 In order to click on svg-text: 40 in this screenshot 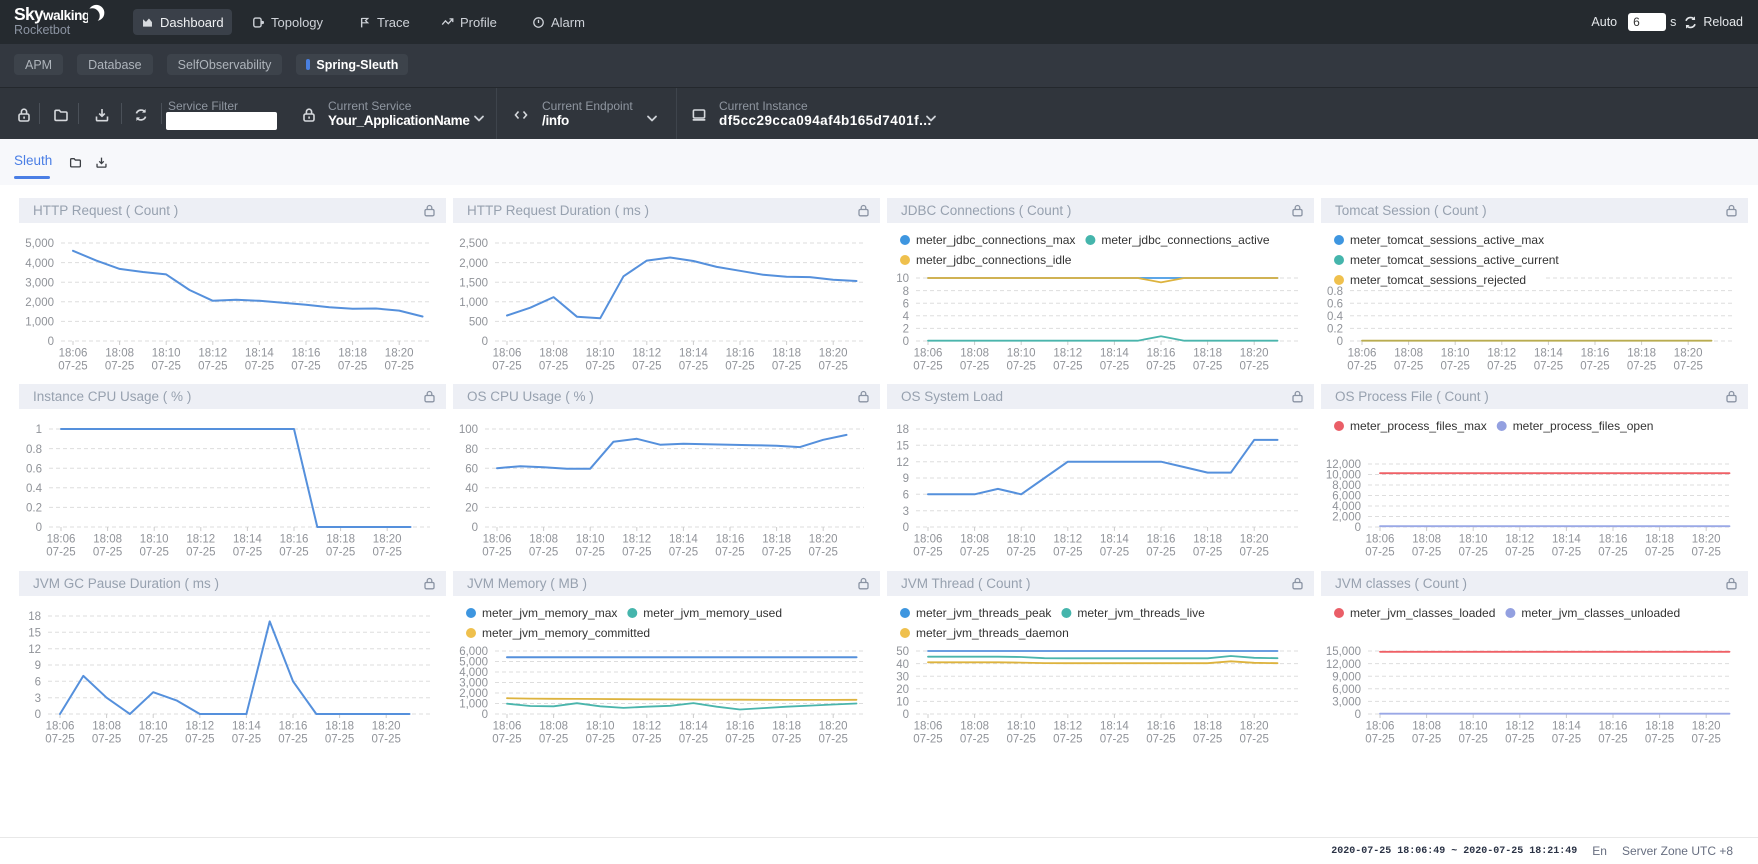, I will do `click(902, 665)`.